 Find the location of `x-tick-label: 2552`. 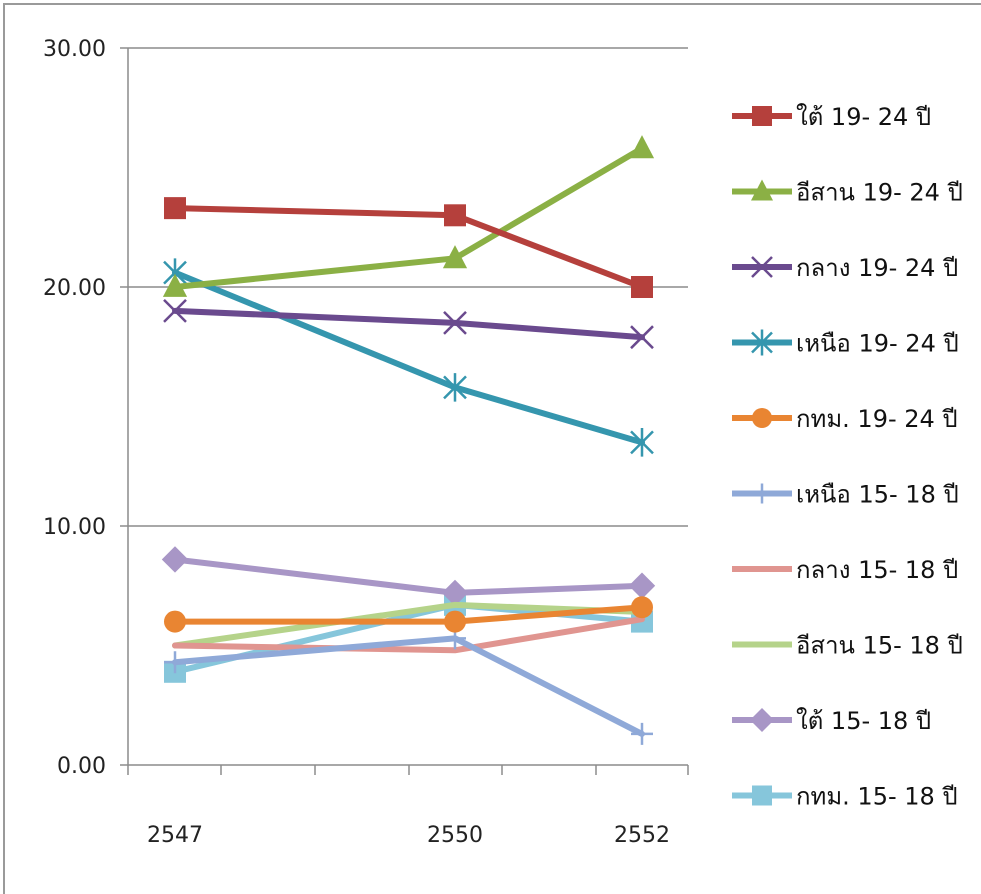

x-tick-label: 2552 is located at coordinates (642, 835).